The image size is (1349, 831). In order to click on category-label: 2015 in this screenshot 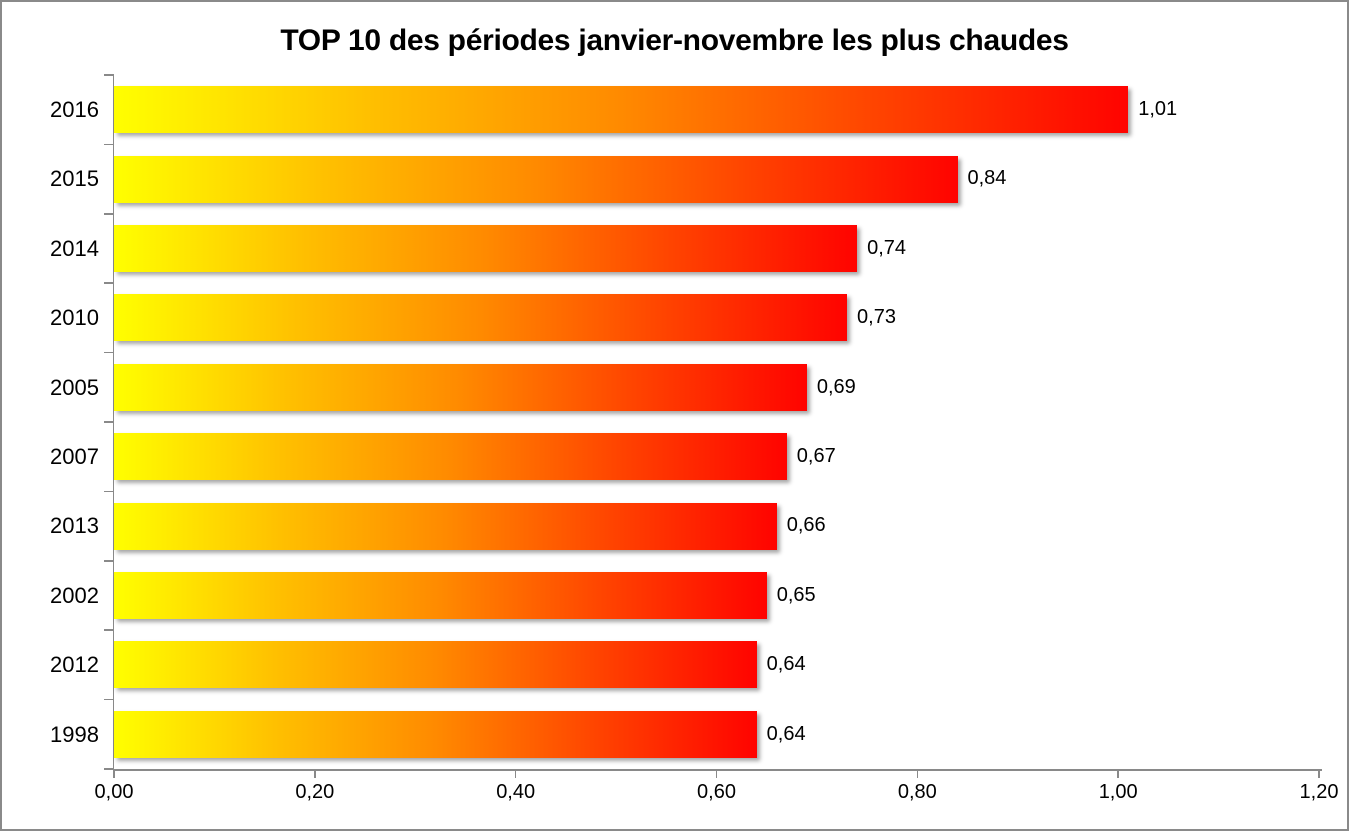, I will do `click(74, 179)`.